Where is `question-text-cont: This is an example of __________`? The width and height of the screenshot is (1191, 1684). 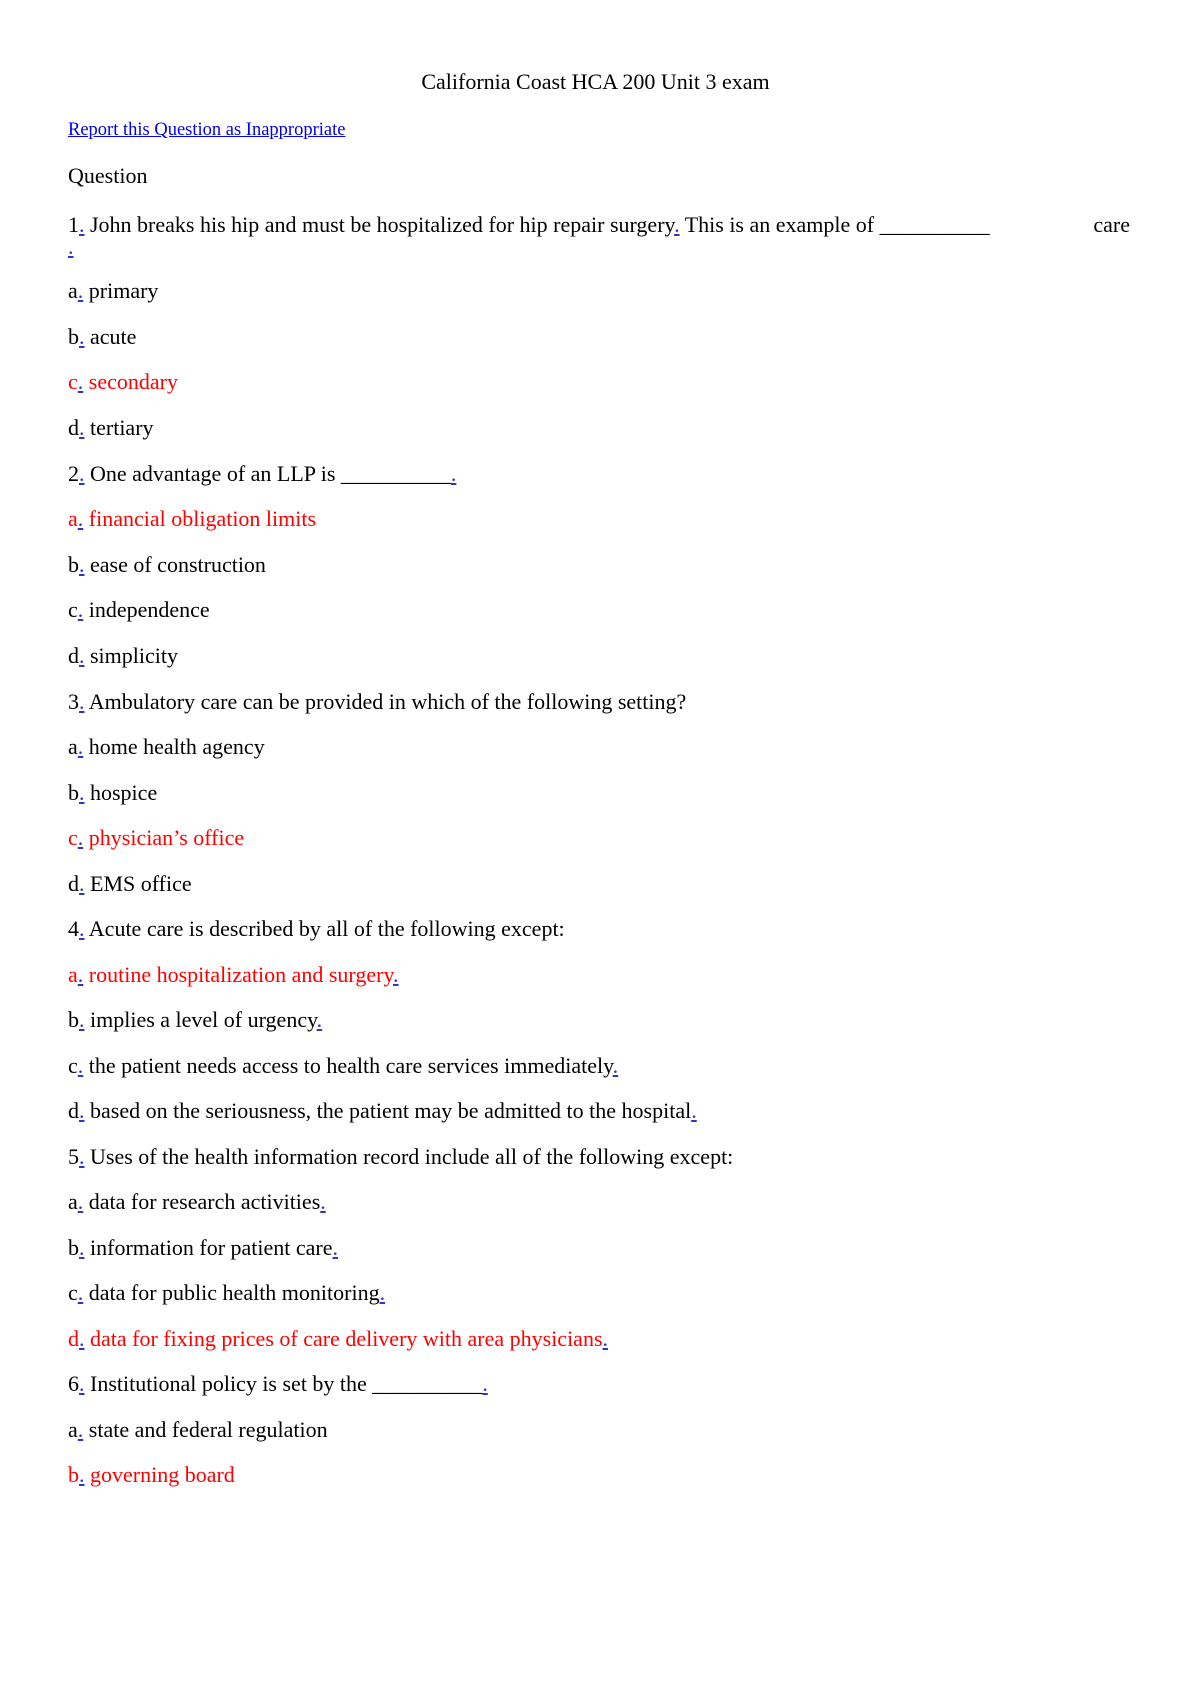
question-text-cont: This is an example of __________ is located at coordinates (834, 224).